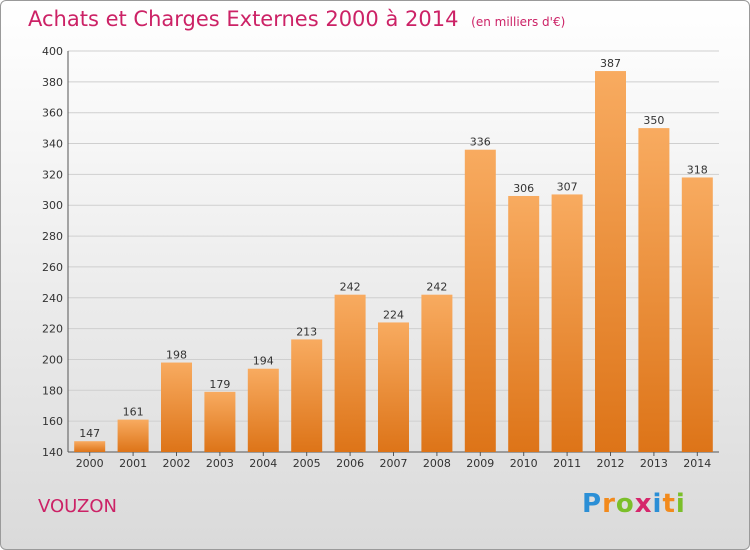 The width and height of the screenshot is (750, 550). I want to click on y-tick-label: 160, so click(52, 421).